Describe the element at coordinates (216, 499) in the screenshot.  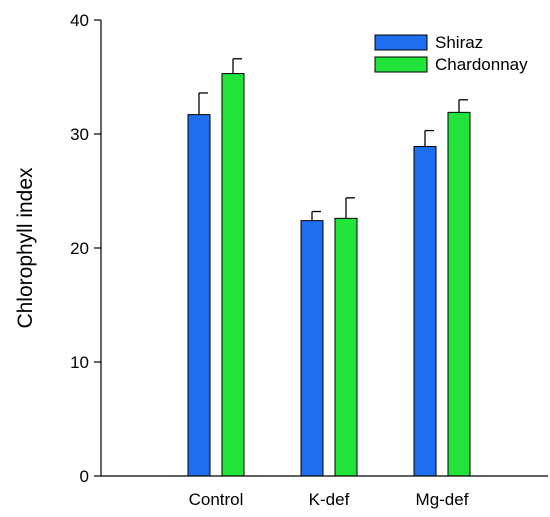
I see `x-tick-label-control: Control` at that location.